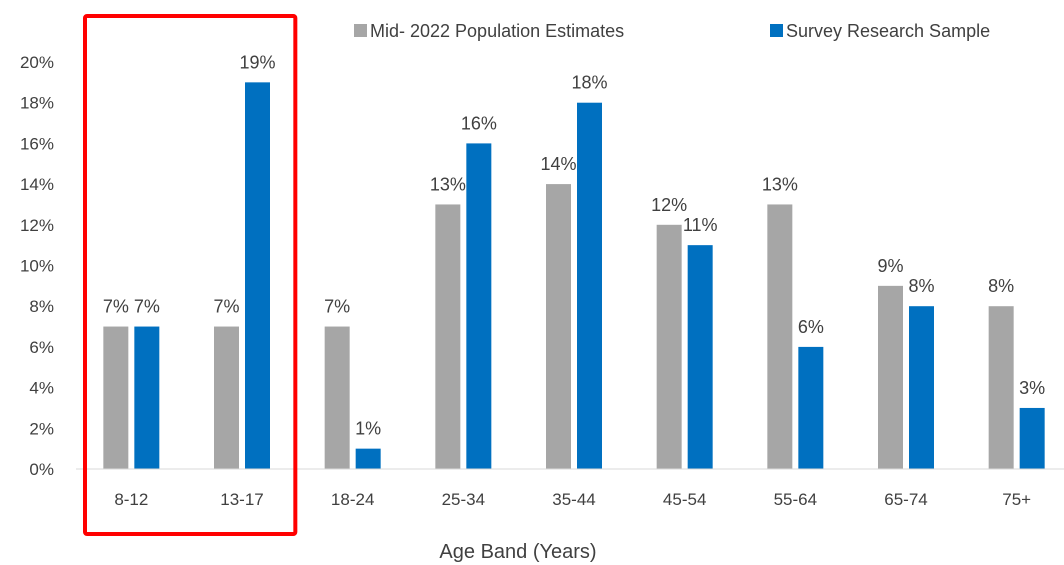 The width and height of the screenshot is (1064, 565). I want to click on y-axis-ticks: 0% 2% 4% 6% 8% 10% 12% 14% 16% 18% 20%, so click(37, 266).